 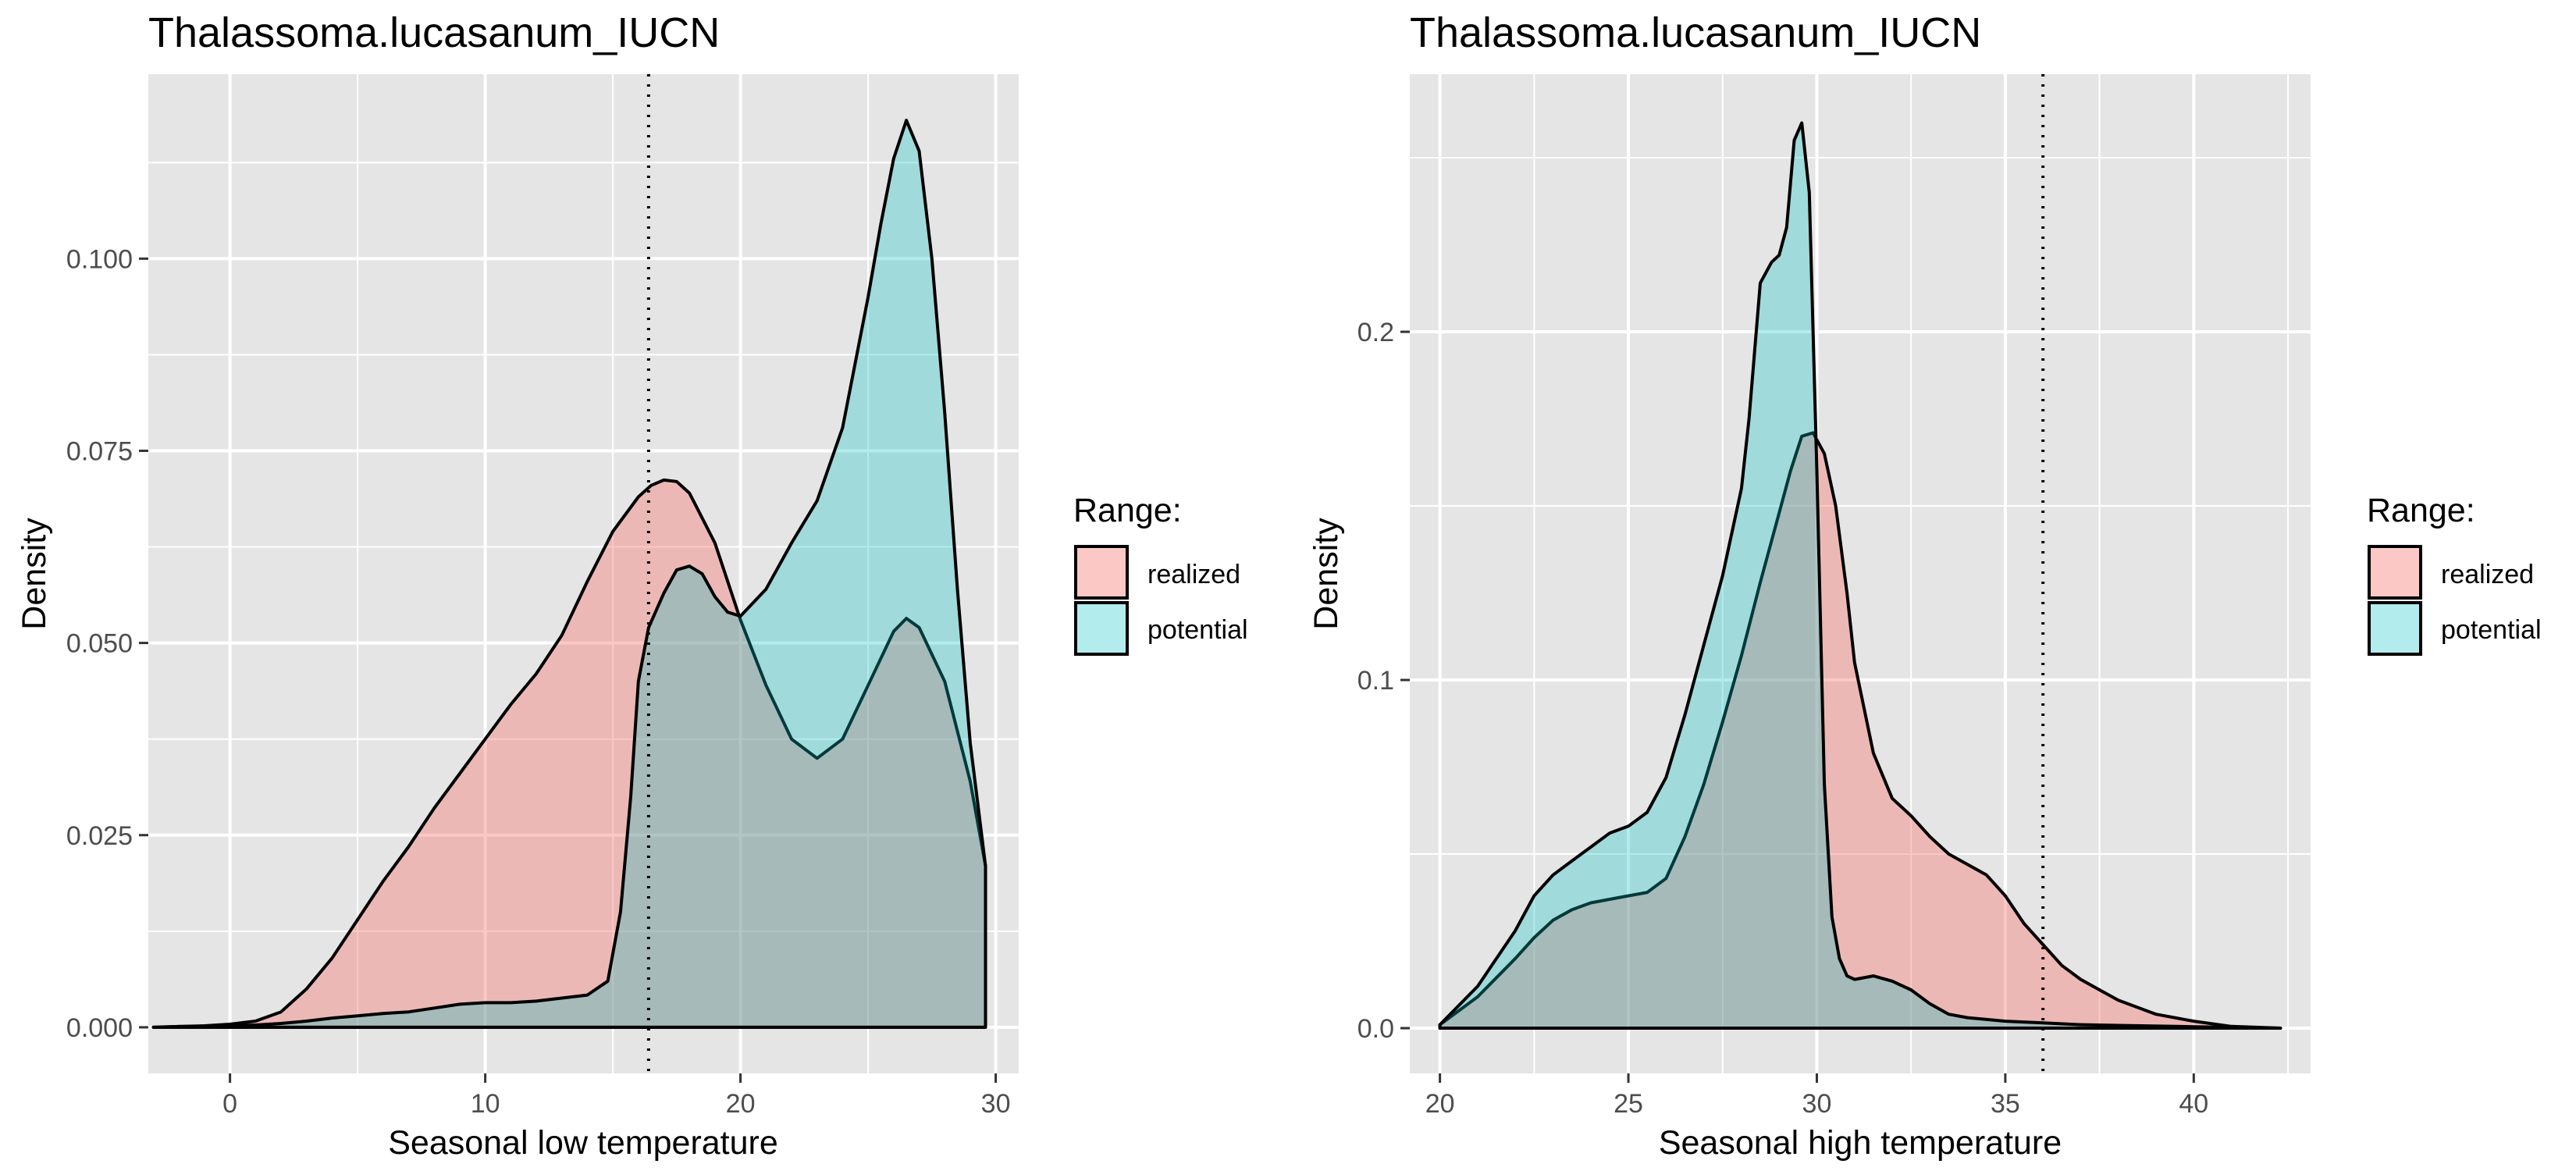 I want to click on y-tick-label: 0.0, so click(x=1375, y=1029).